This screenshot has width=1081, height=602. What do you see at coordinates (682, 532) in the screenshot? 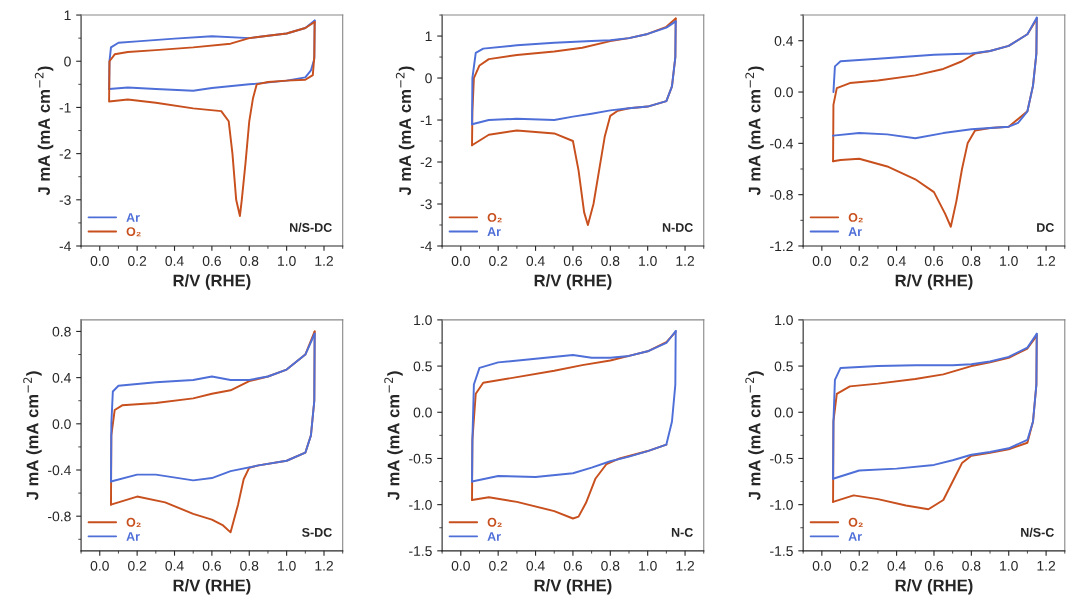
I see `annotation: N-C` at bounding box center [682, 532].